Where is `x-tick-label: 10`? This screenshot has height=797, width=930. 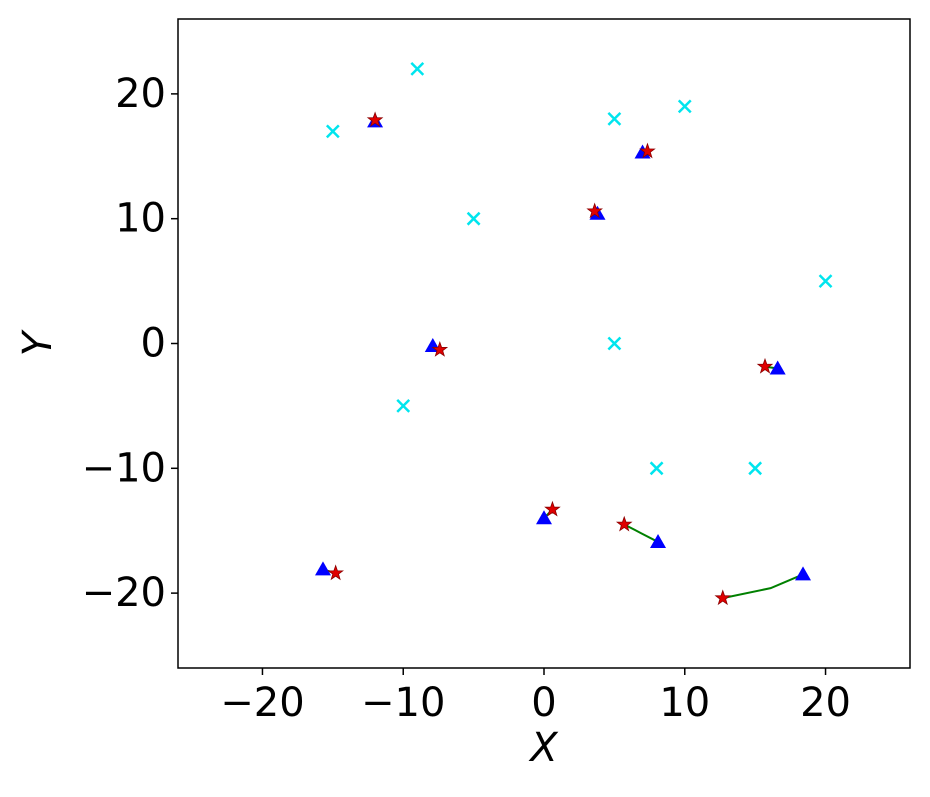
x-tick-label: 10 is located at coordinates (684, 703).